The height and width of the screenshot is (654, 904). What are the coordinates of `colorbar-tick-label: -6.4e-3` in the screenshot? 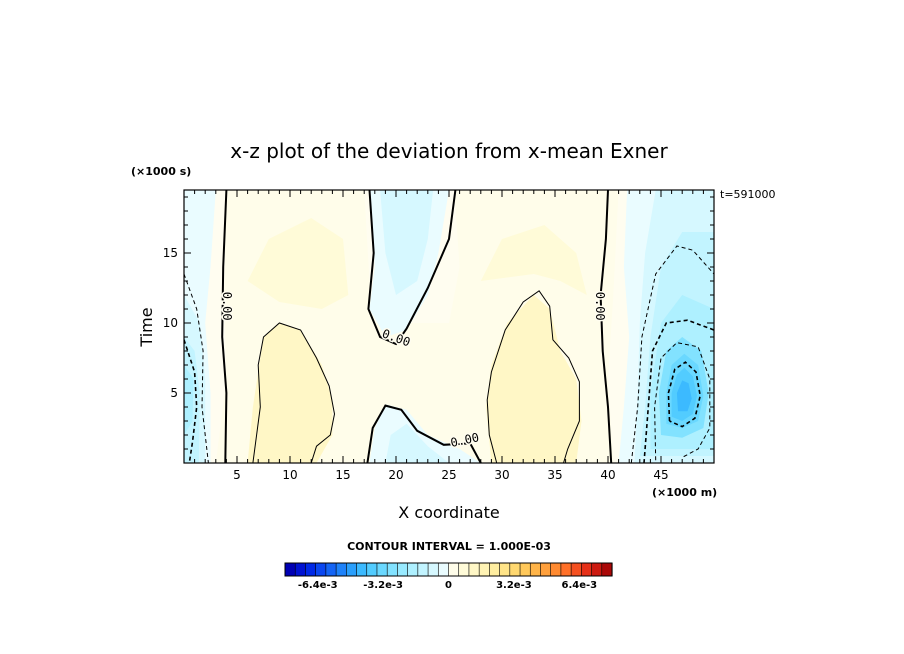 It's located at (318, 585).